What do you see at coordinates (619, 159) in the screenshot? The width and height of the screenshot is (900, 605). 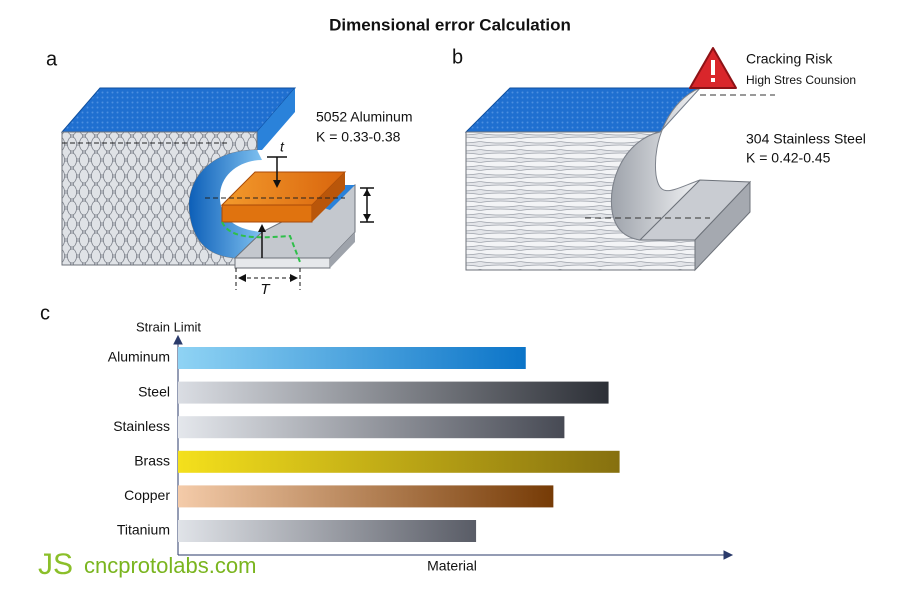 I see `panel-b-diagram` at bounding box center [619, 159].